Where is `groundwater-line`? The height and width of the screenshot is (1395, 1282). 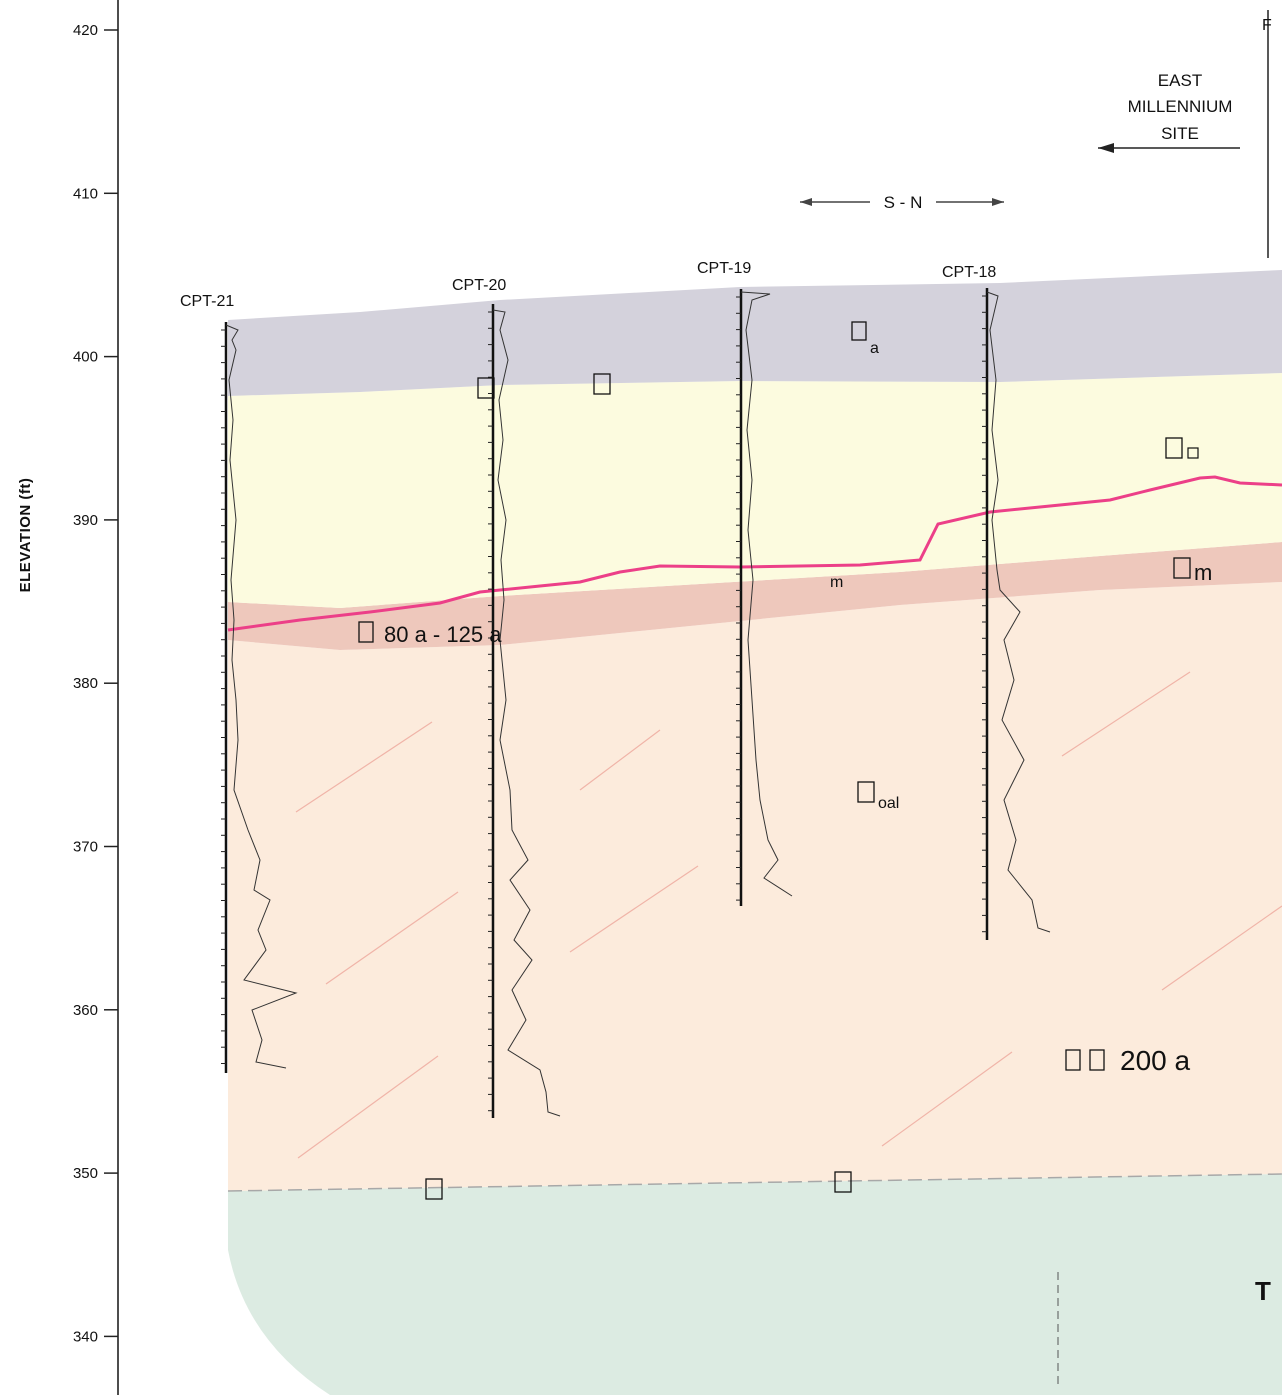 groundwater-line is located at coordinates (754, 553).